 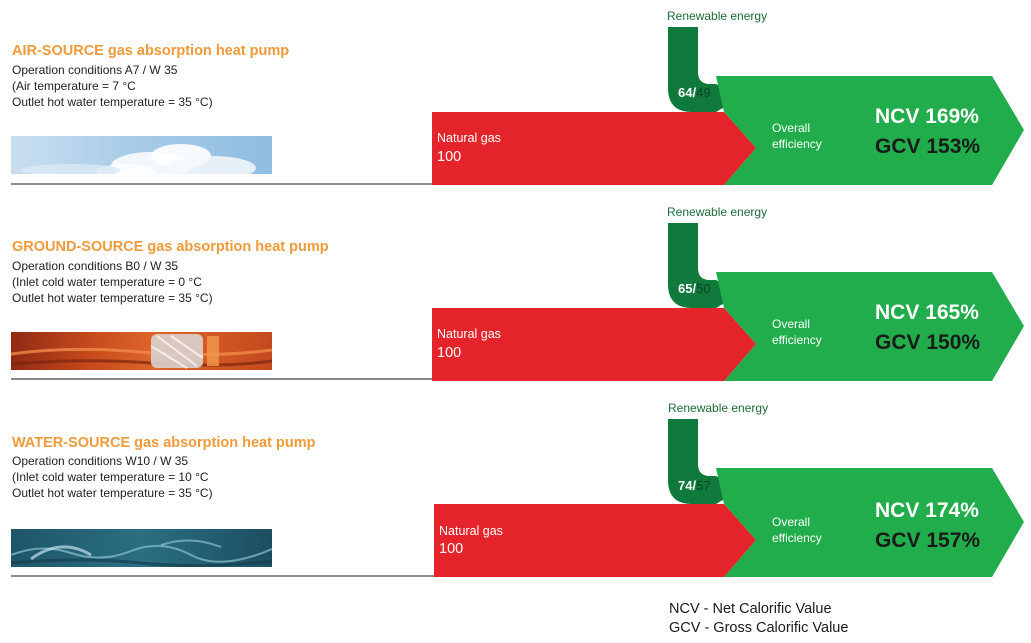 I want to click on ncv-efficiency-value: NCV 169%, so click(x=927, y=116).